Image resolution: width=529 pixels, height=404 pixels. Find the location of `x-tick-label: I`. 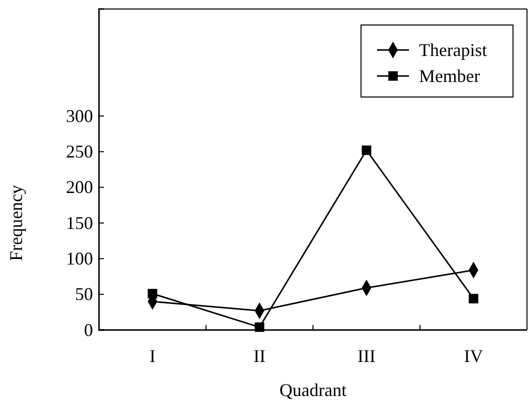

x-tick-label: I is located at coordinates (153, 356).